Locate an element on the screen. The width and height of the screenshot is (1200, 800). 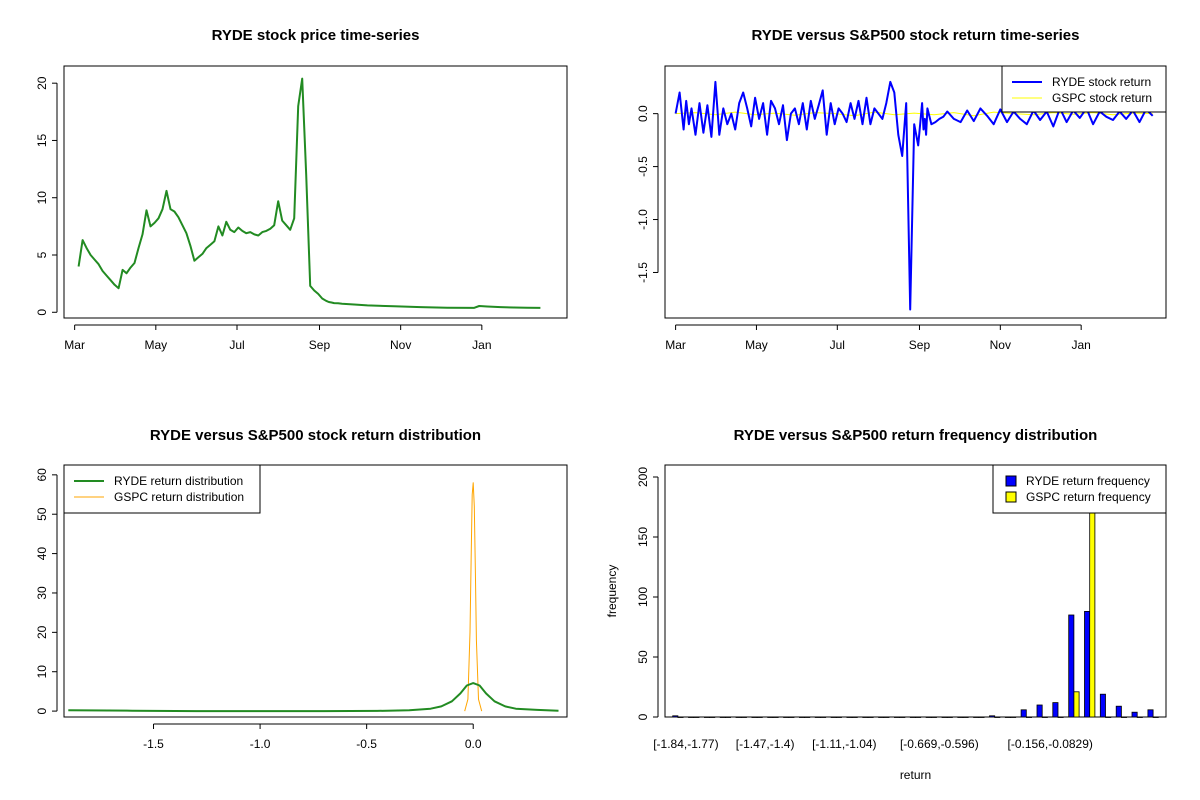
y-tick-label: 0.0 is located at coordinates (643, 113).